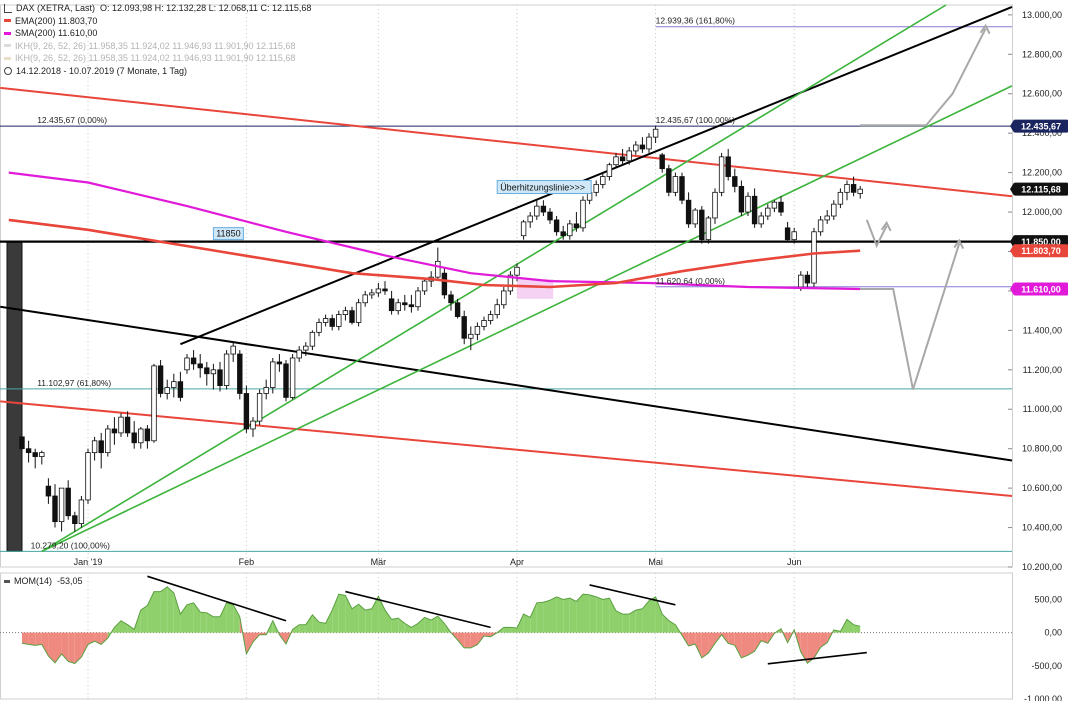 The height and width of the screenshot is (706, 1069). I want to click on forecast-arrow-swing, so click(910, 316).